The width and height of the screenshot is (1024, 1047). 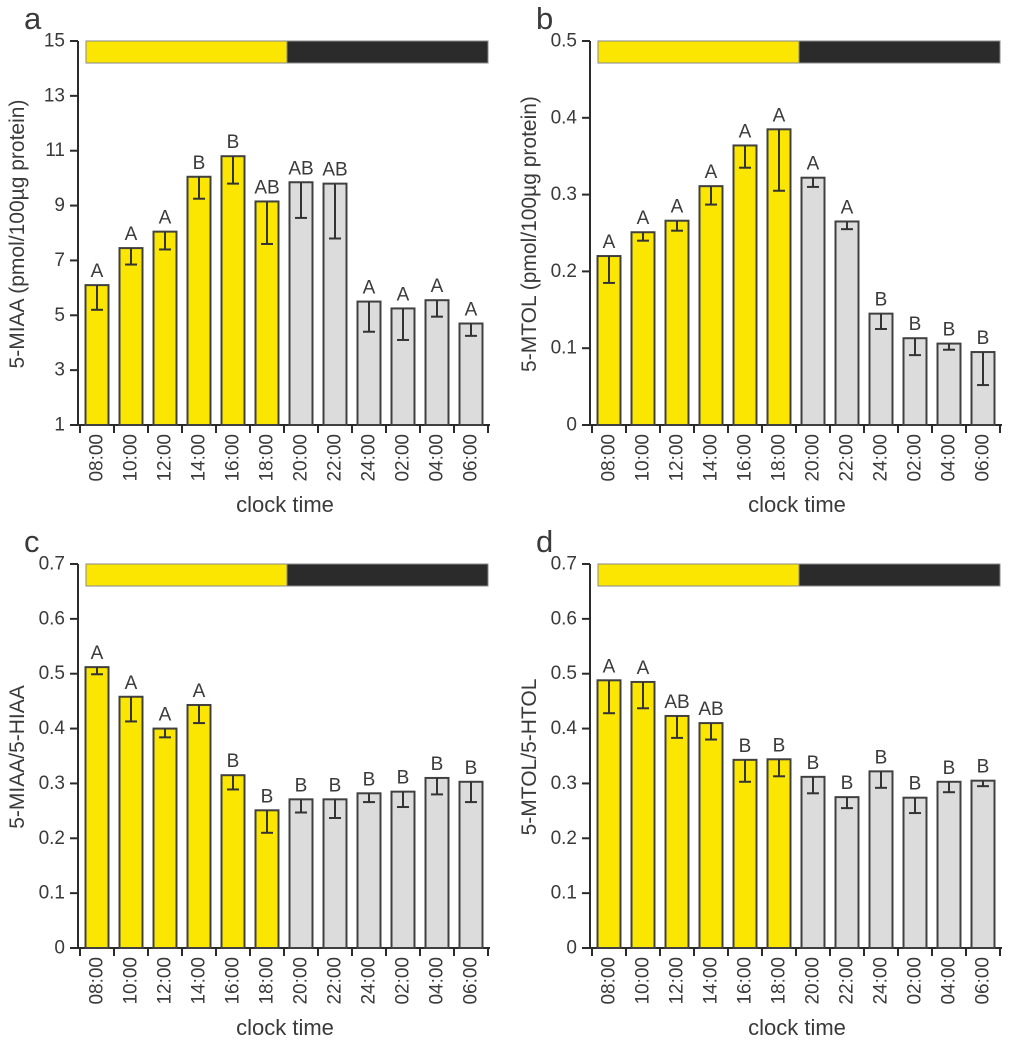 What do you see at coordinates (564, 728) in the screenshot?
I see `y-tick-label: 0.4` at bounding box center [564, 728].